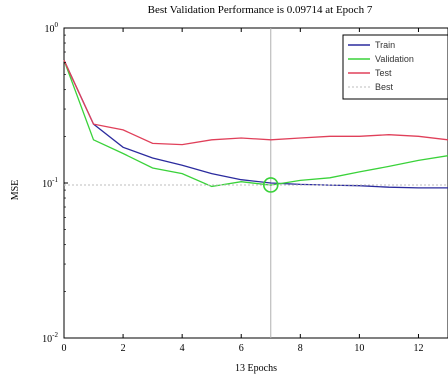 The height and width of the screenshot is (376, 448). What do you see at coordinates (395, 67) in the screenshot?
I see `legend: Train Validation Test Best` at bounding box center [395, 67].